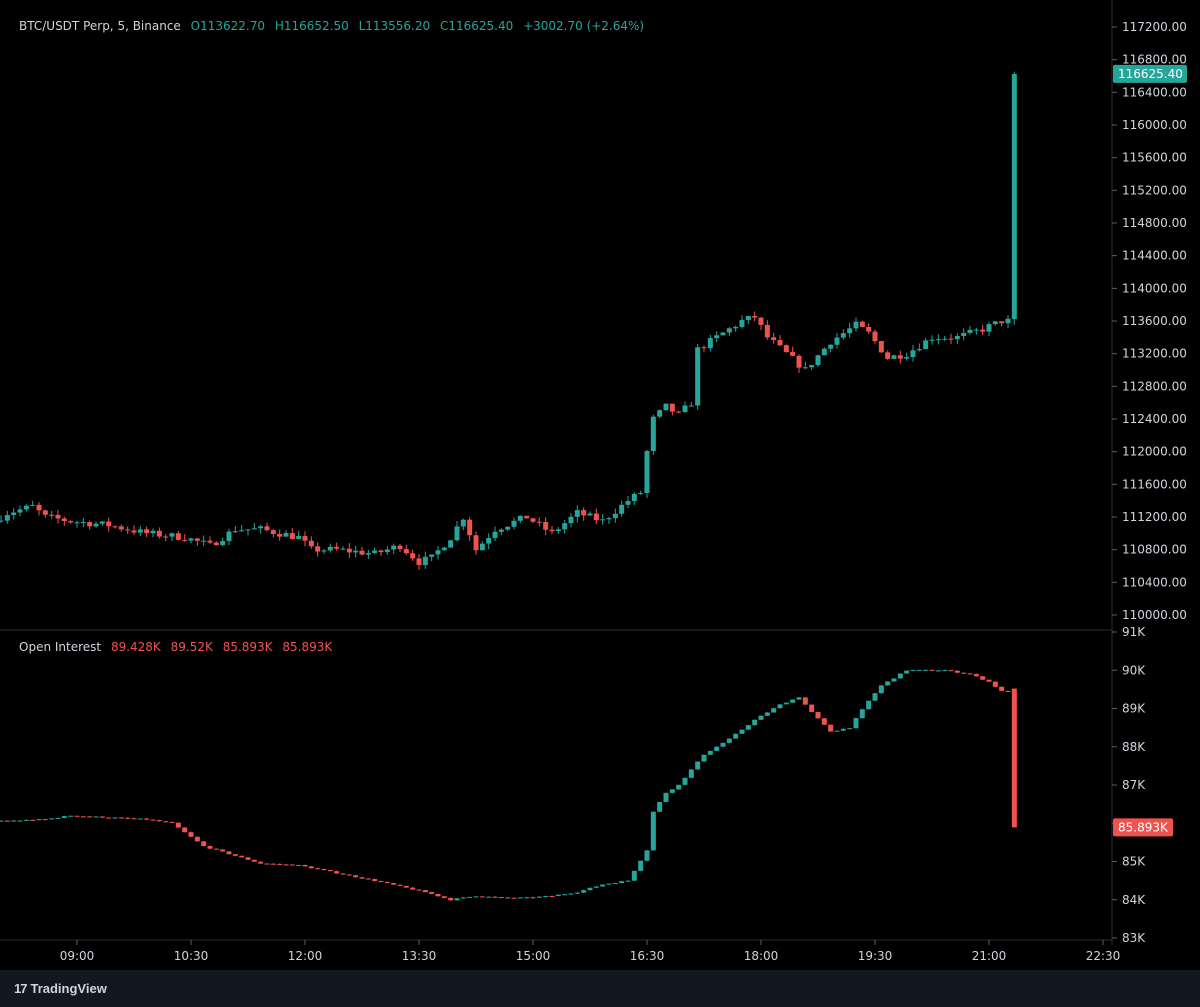 Image resolution: width=1200 pixels, height=1007 pixels. What do you see at coordinates (135, 647) in the screenshot?
I see `oi-value-1: 89.428K` at bounding box center [135, 647].